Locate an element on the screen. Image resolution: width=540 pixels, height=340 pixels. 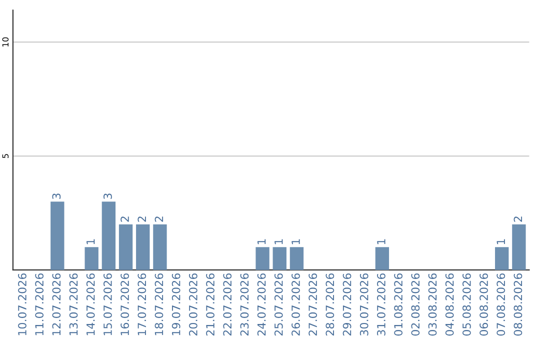
x-tick-label: 29.07.2026 is located at coordinates (347, 304).